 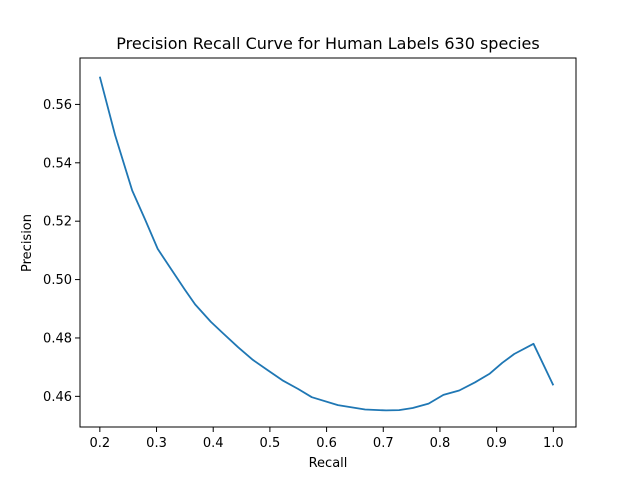 I want to click on y-tick-label: 0.52, so click(x=57, y=222).